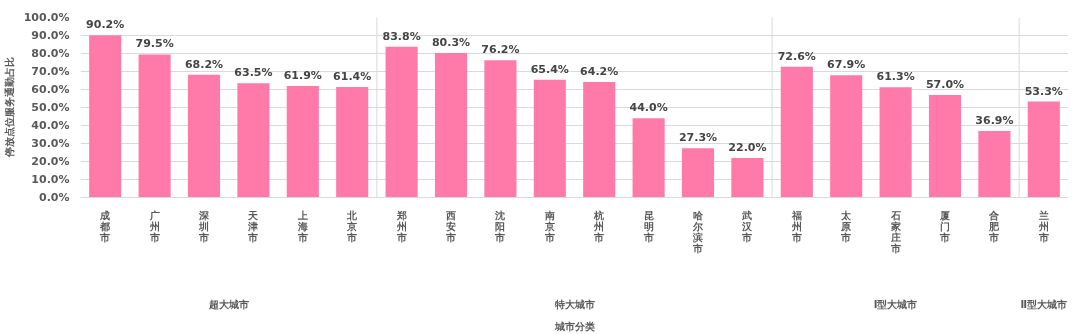 The image size is (1080, 334). I want to click on data-label: 83.8%, so click(401, 36).